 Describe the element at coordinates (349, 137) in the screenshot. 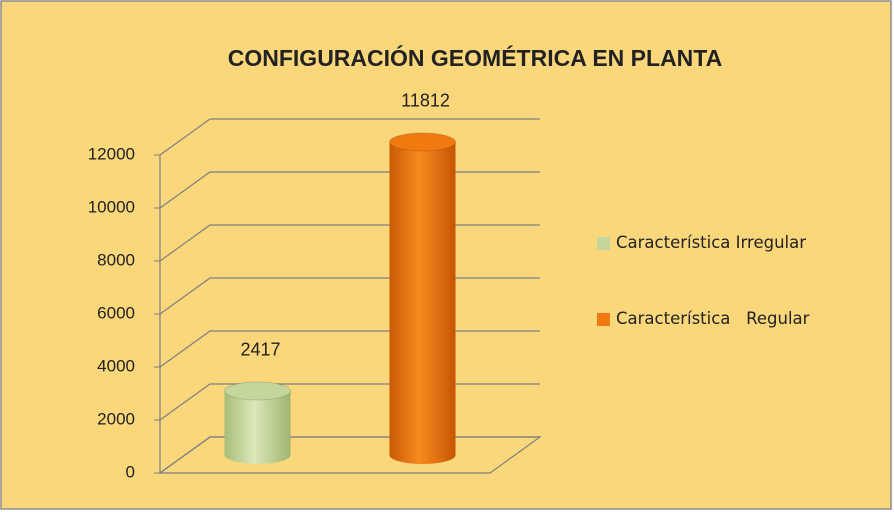

I see `grid-line` at that location.